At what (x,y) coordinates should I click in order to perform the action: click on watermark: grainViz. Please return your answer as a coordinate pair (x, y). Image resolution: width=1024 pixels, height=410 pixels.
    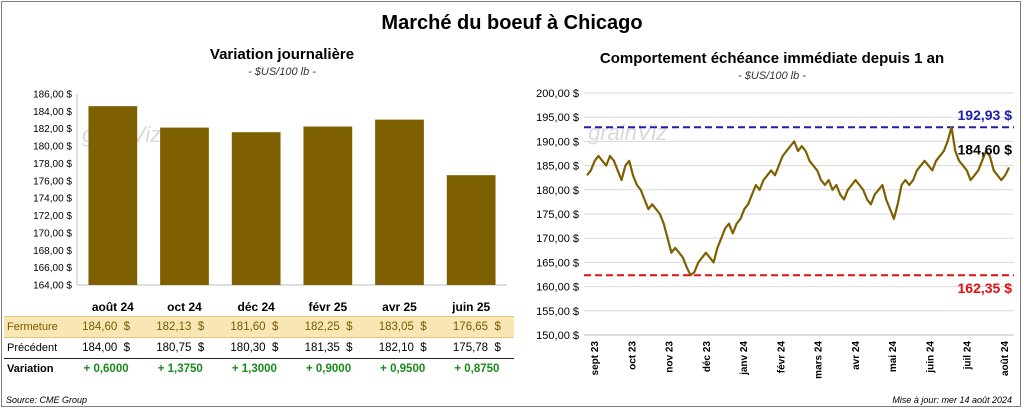
    Looking at the image, I should click on (627, 132).